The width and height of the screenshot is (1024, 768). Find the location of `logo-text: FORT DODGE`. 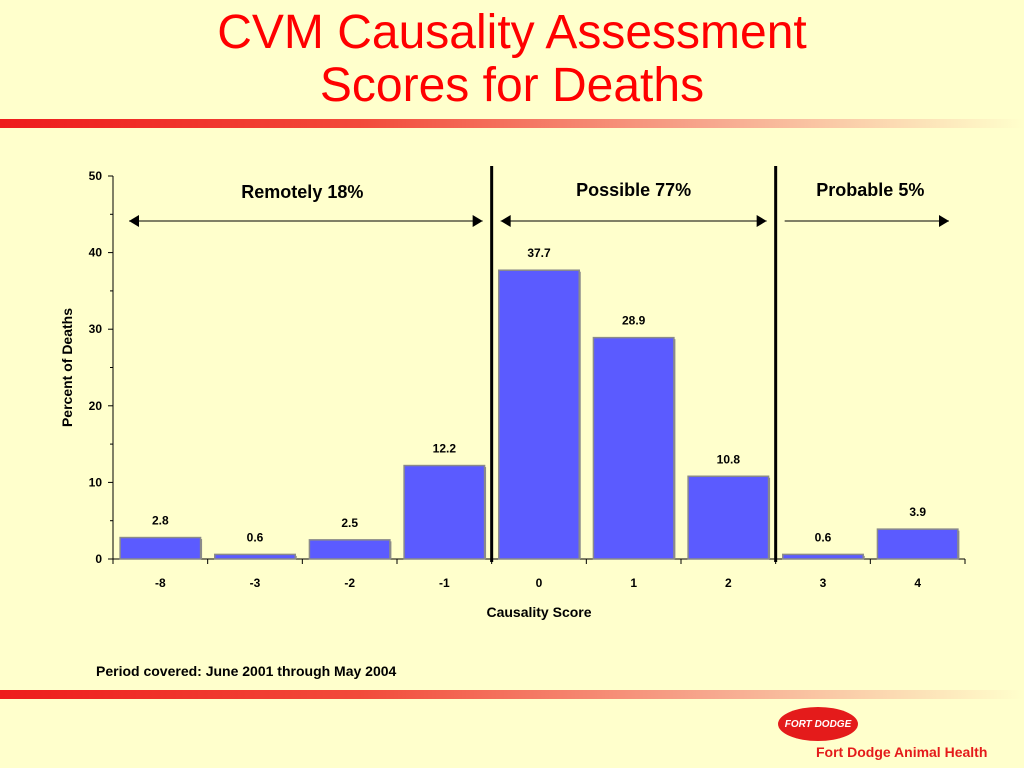

logo-text: FORT DODGE is located at coordinates (818, 724).